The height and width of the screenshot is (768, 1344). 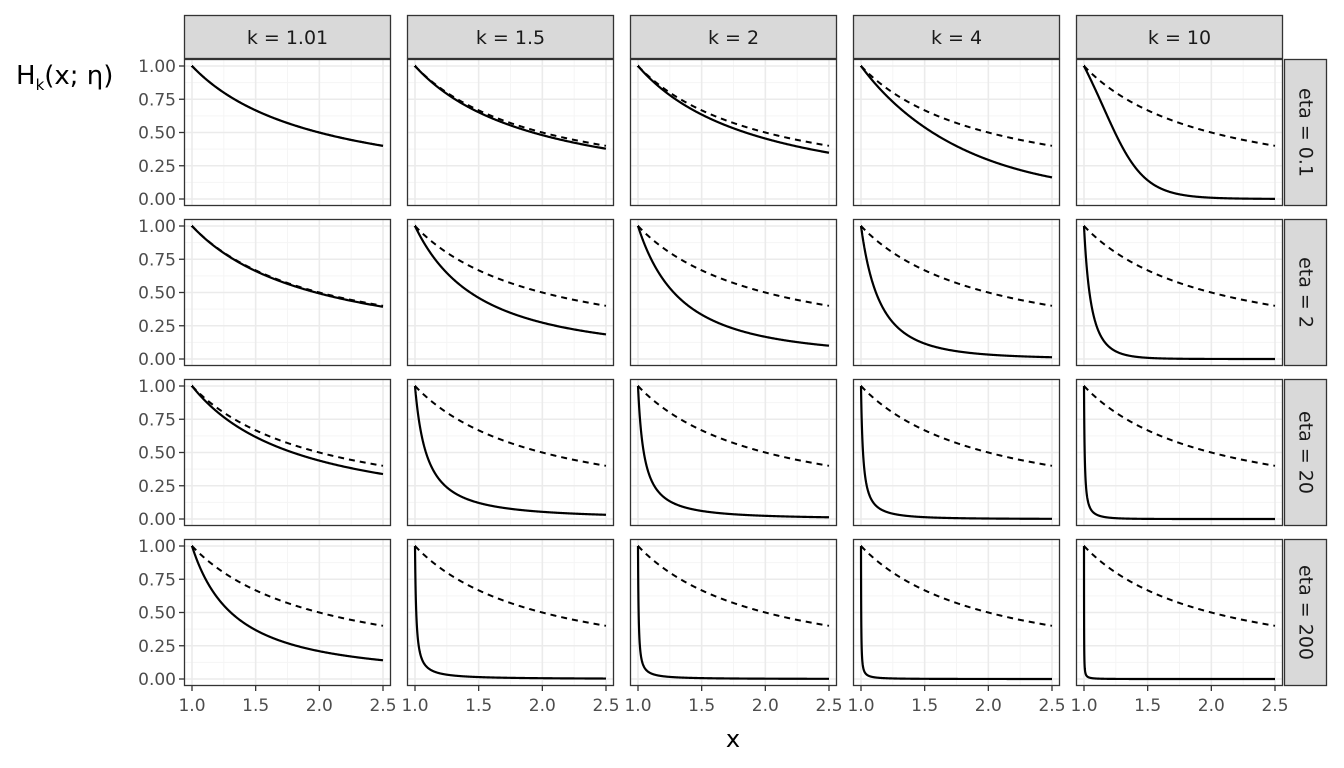 I want to click on panel-r2-c3, so click(x=733, y=292).